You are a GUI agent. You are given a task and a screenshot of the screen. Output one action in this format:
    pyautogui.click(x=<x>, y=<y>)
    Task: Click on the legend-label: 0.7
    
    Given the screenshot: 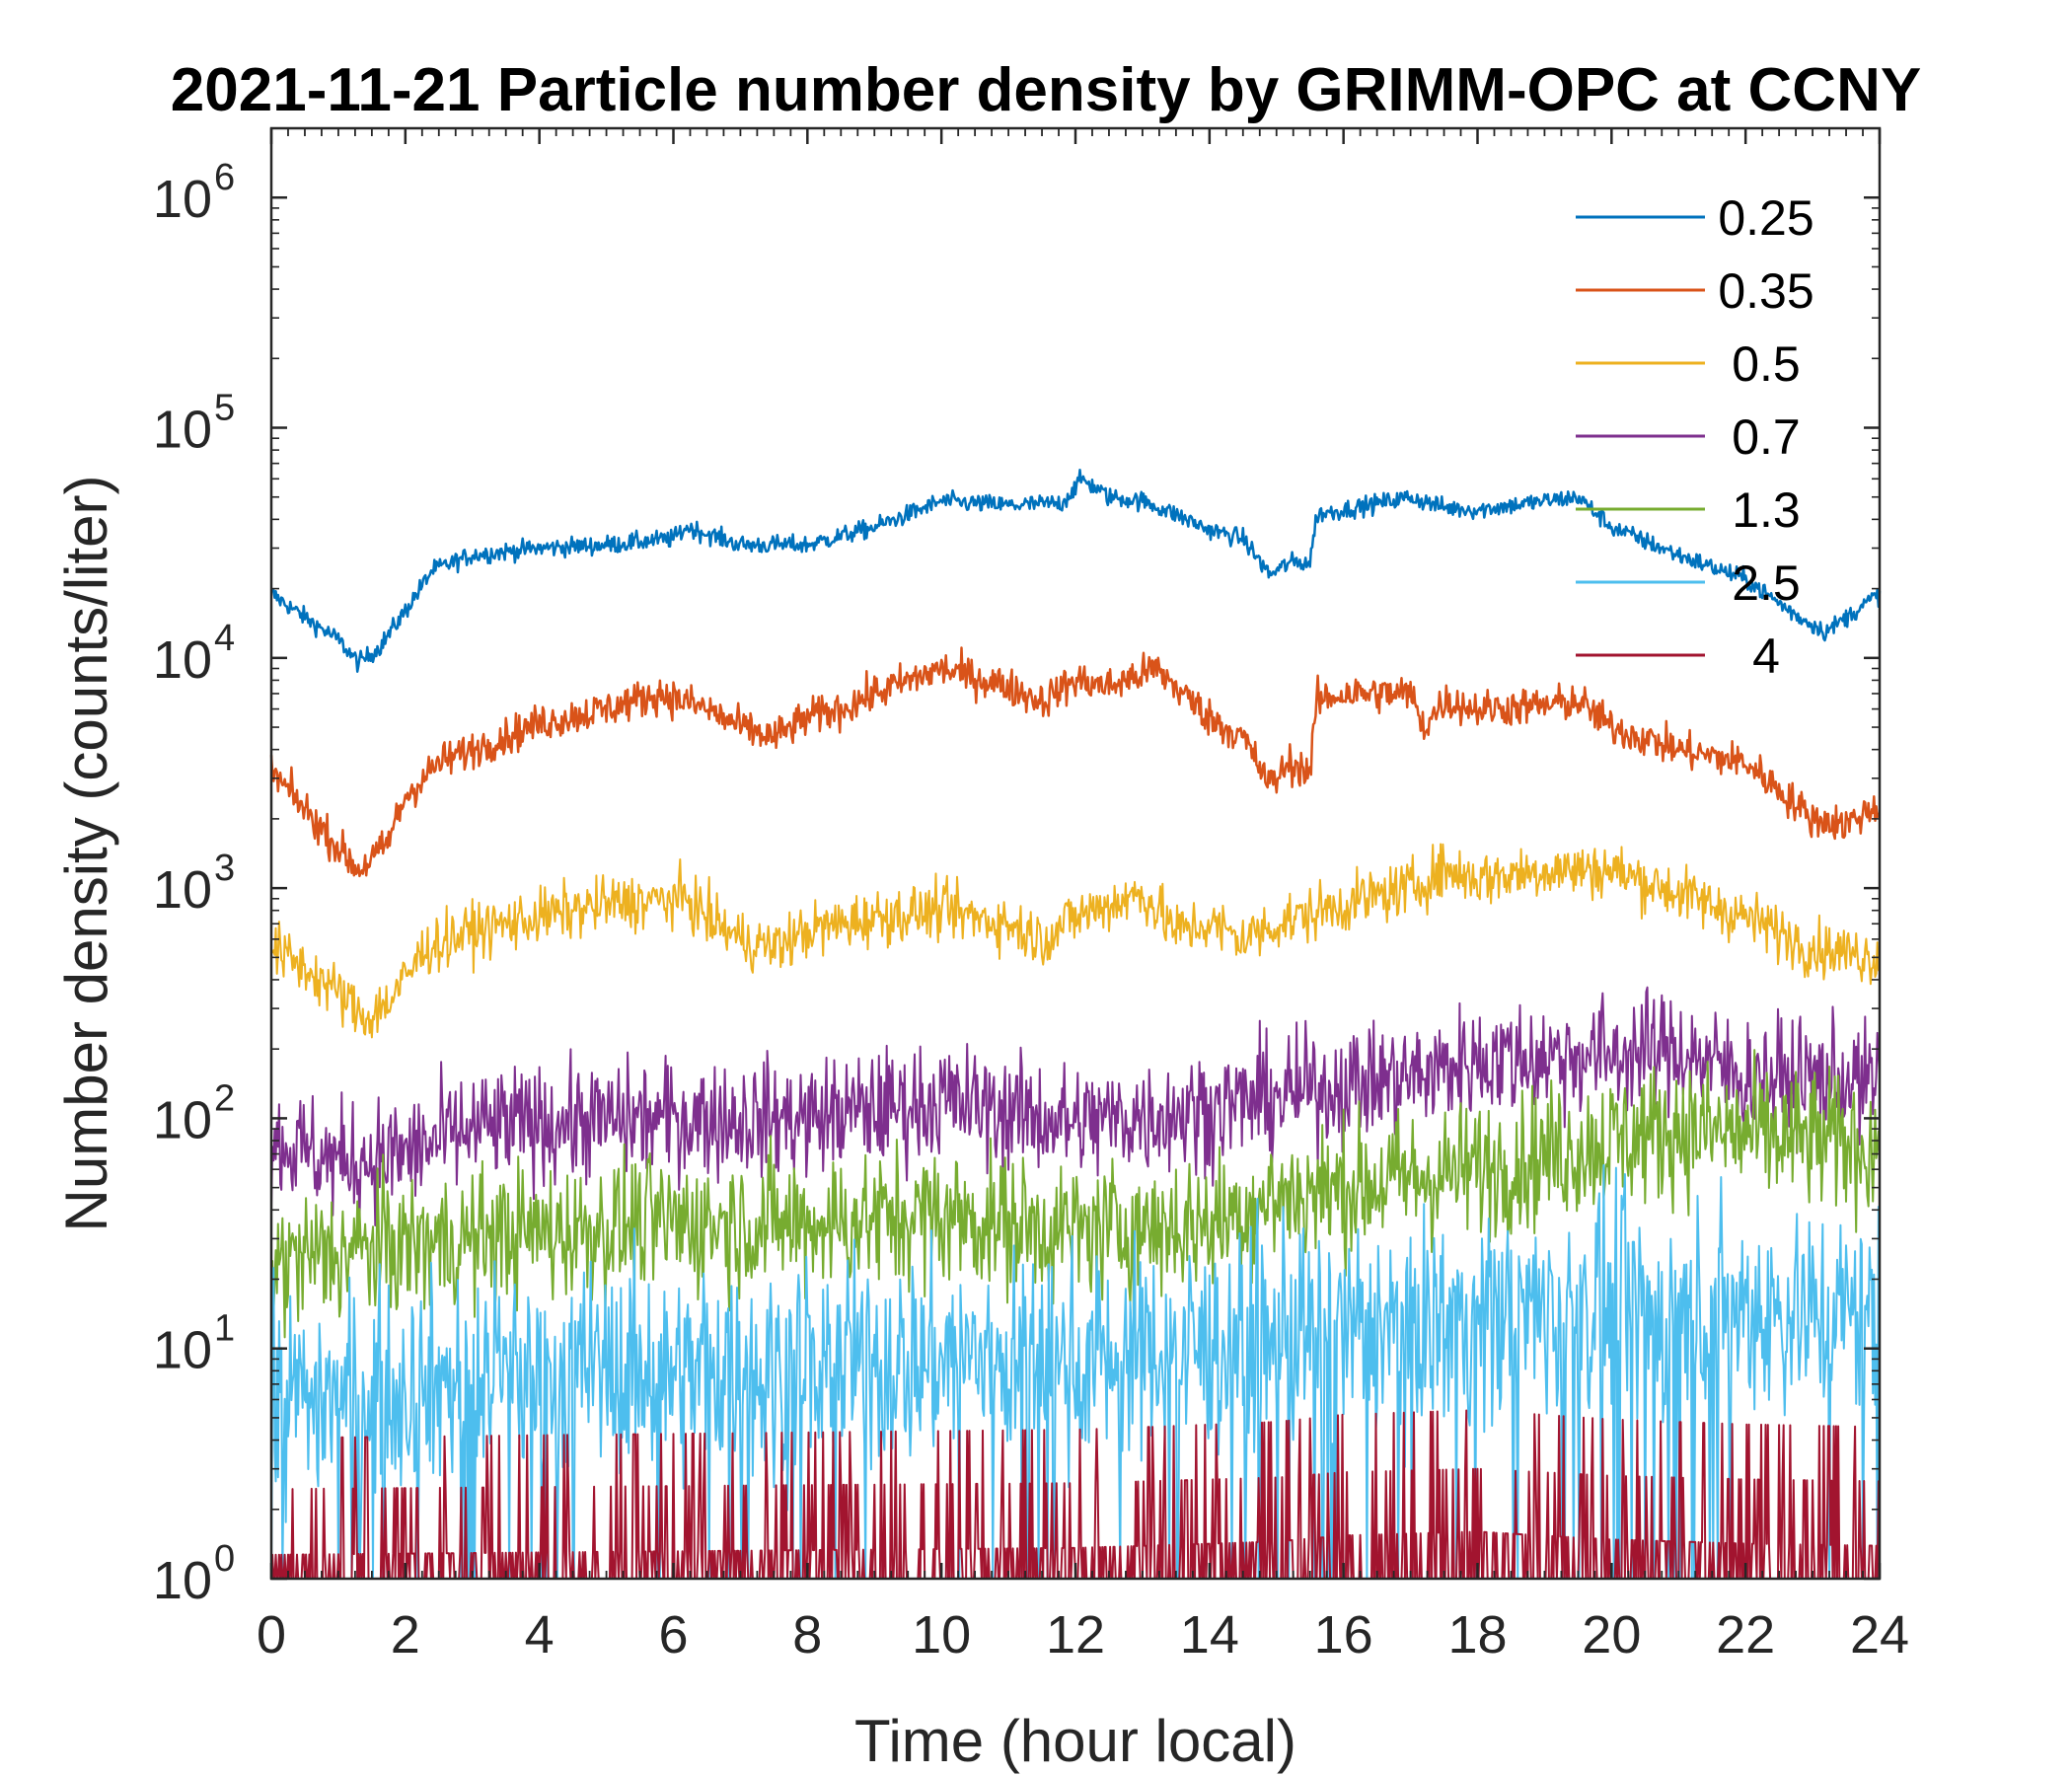 What is the action you would take?
    pyautogui.click(x=1766, y=437)
    